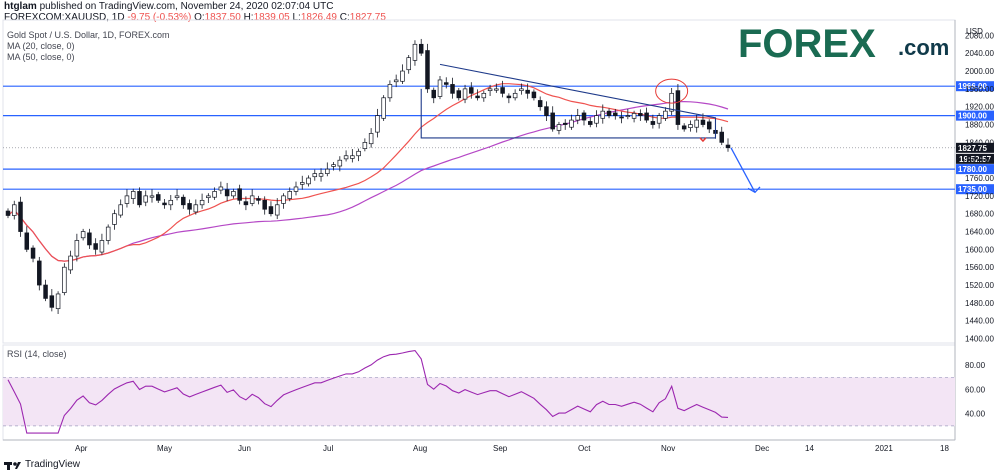  What do you see at coordinates (568, 101) in the screenshot?
I see `descending-triangle` at bounding box center [568, 101].